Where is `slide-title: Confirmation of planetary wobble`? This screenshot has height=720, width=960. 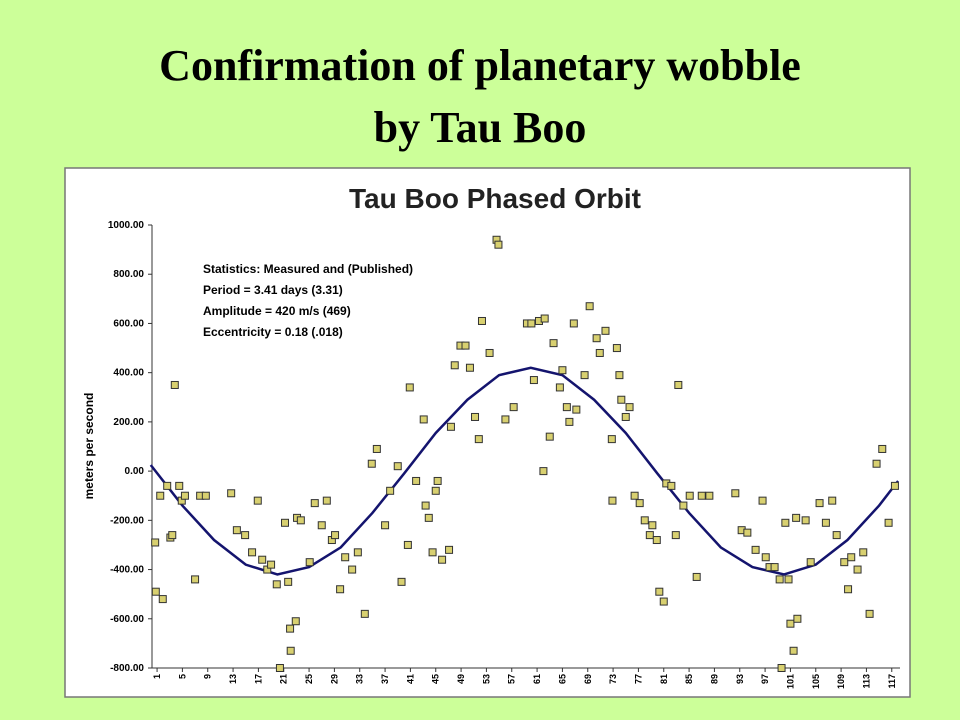 slide-title: Confirmation of planetary wobble is located at coordinates (480, 65).